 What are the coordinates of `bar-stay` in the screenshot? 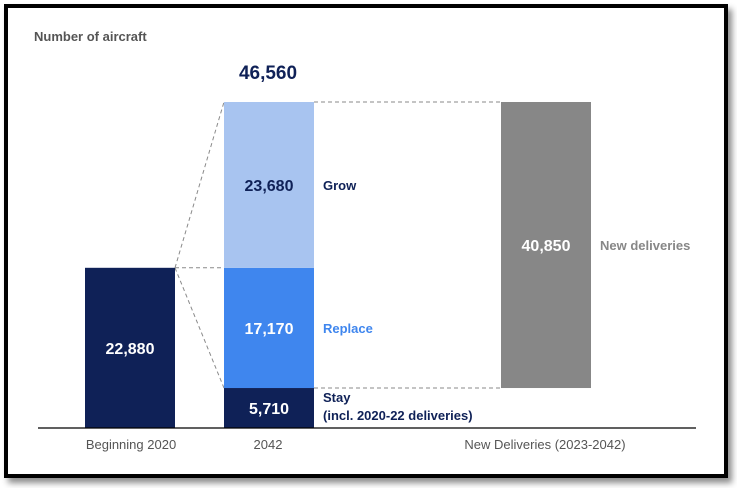 It's located at (269, 408).